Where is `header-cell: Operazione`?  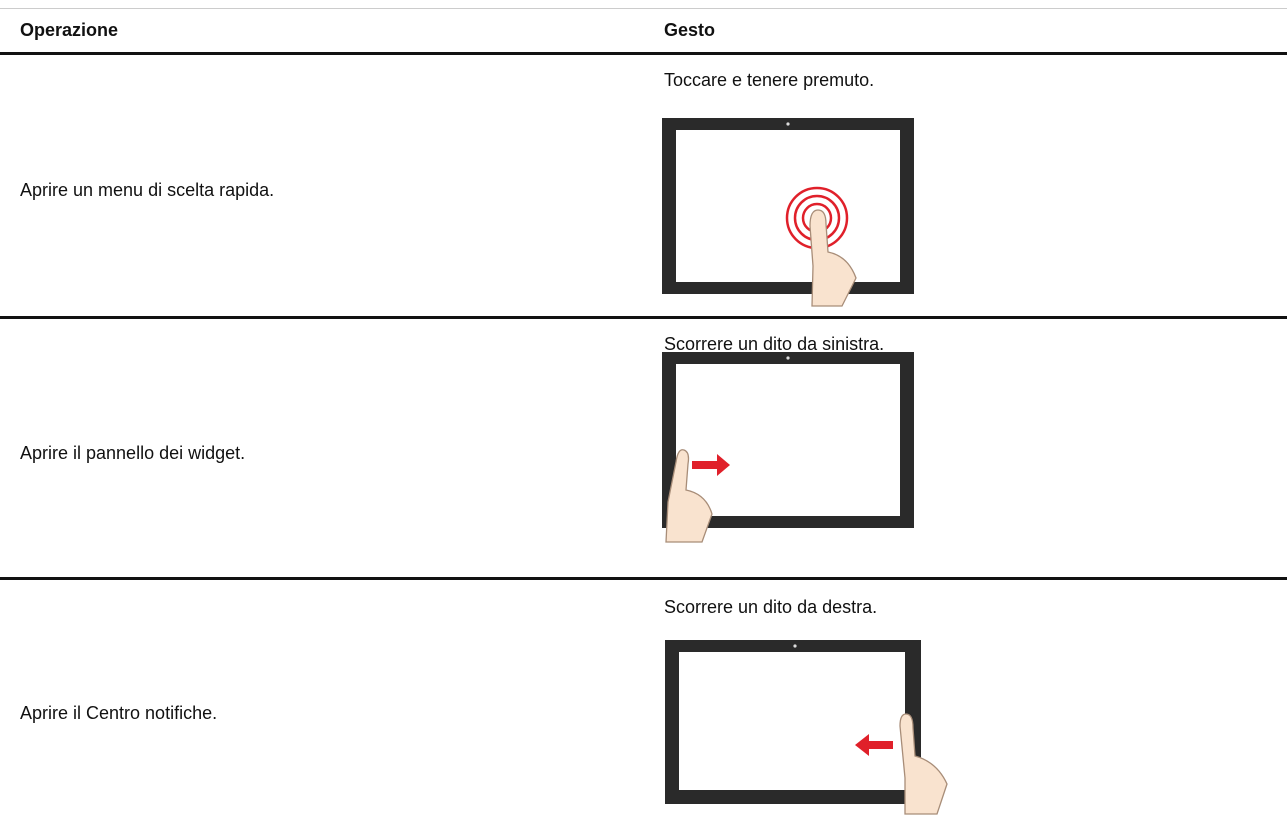 header-cell: Operazione is located at coordinates (69, 30).